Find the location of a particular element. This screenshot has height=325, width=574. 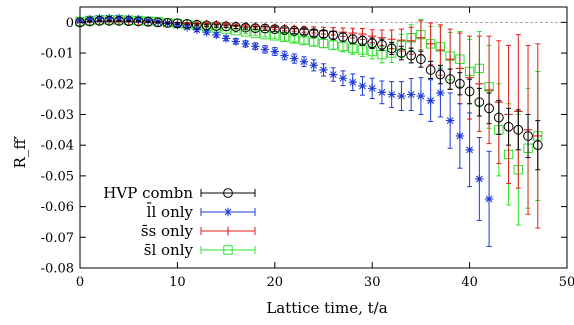

x-tick-label: 10 is located at coordinates (177, 282).